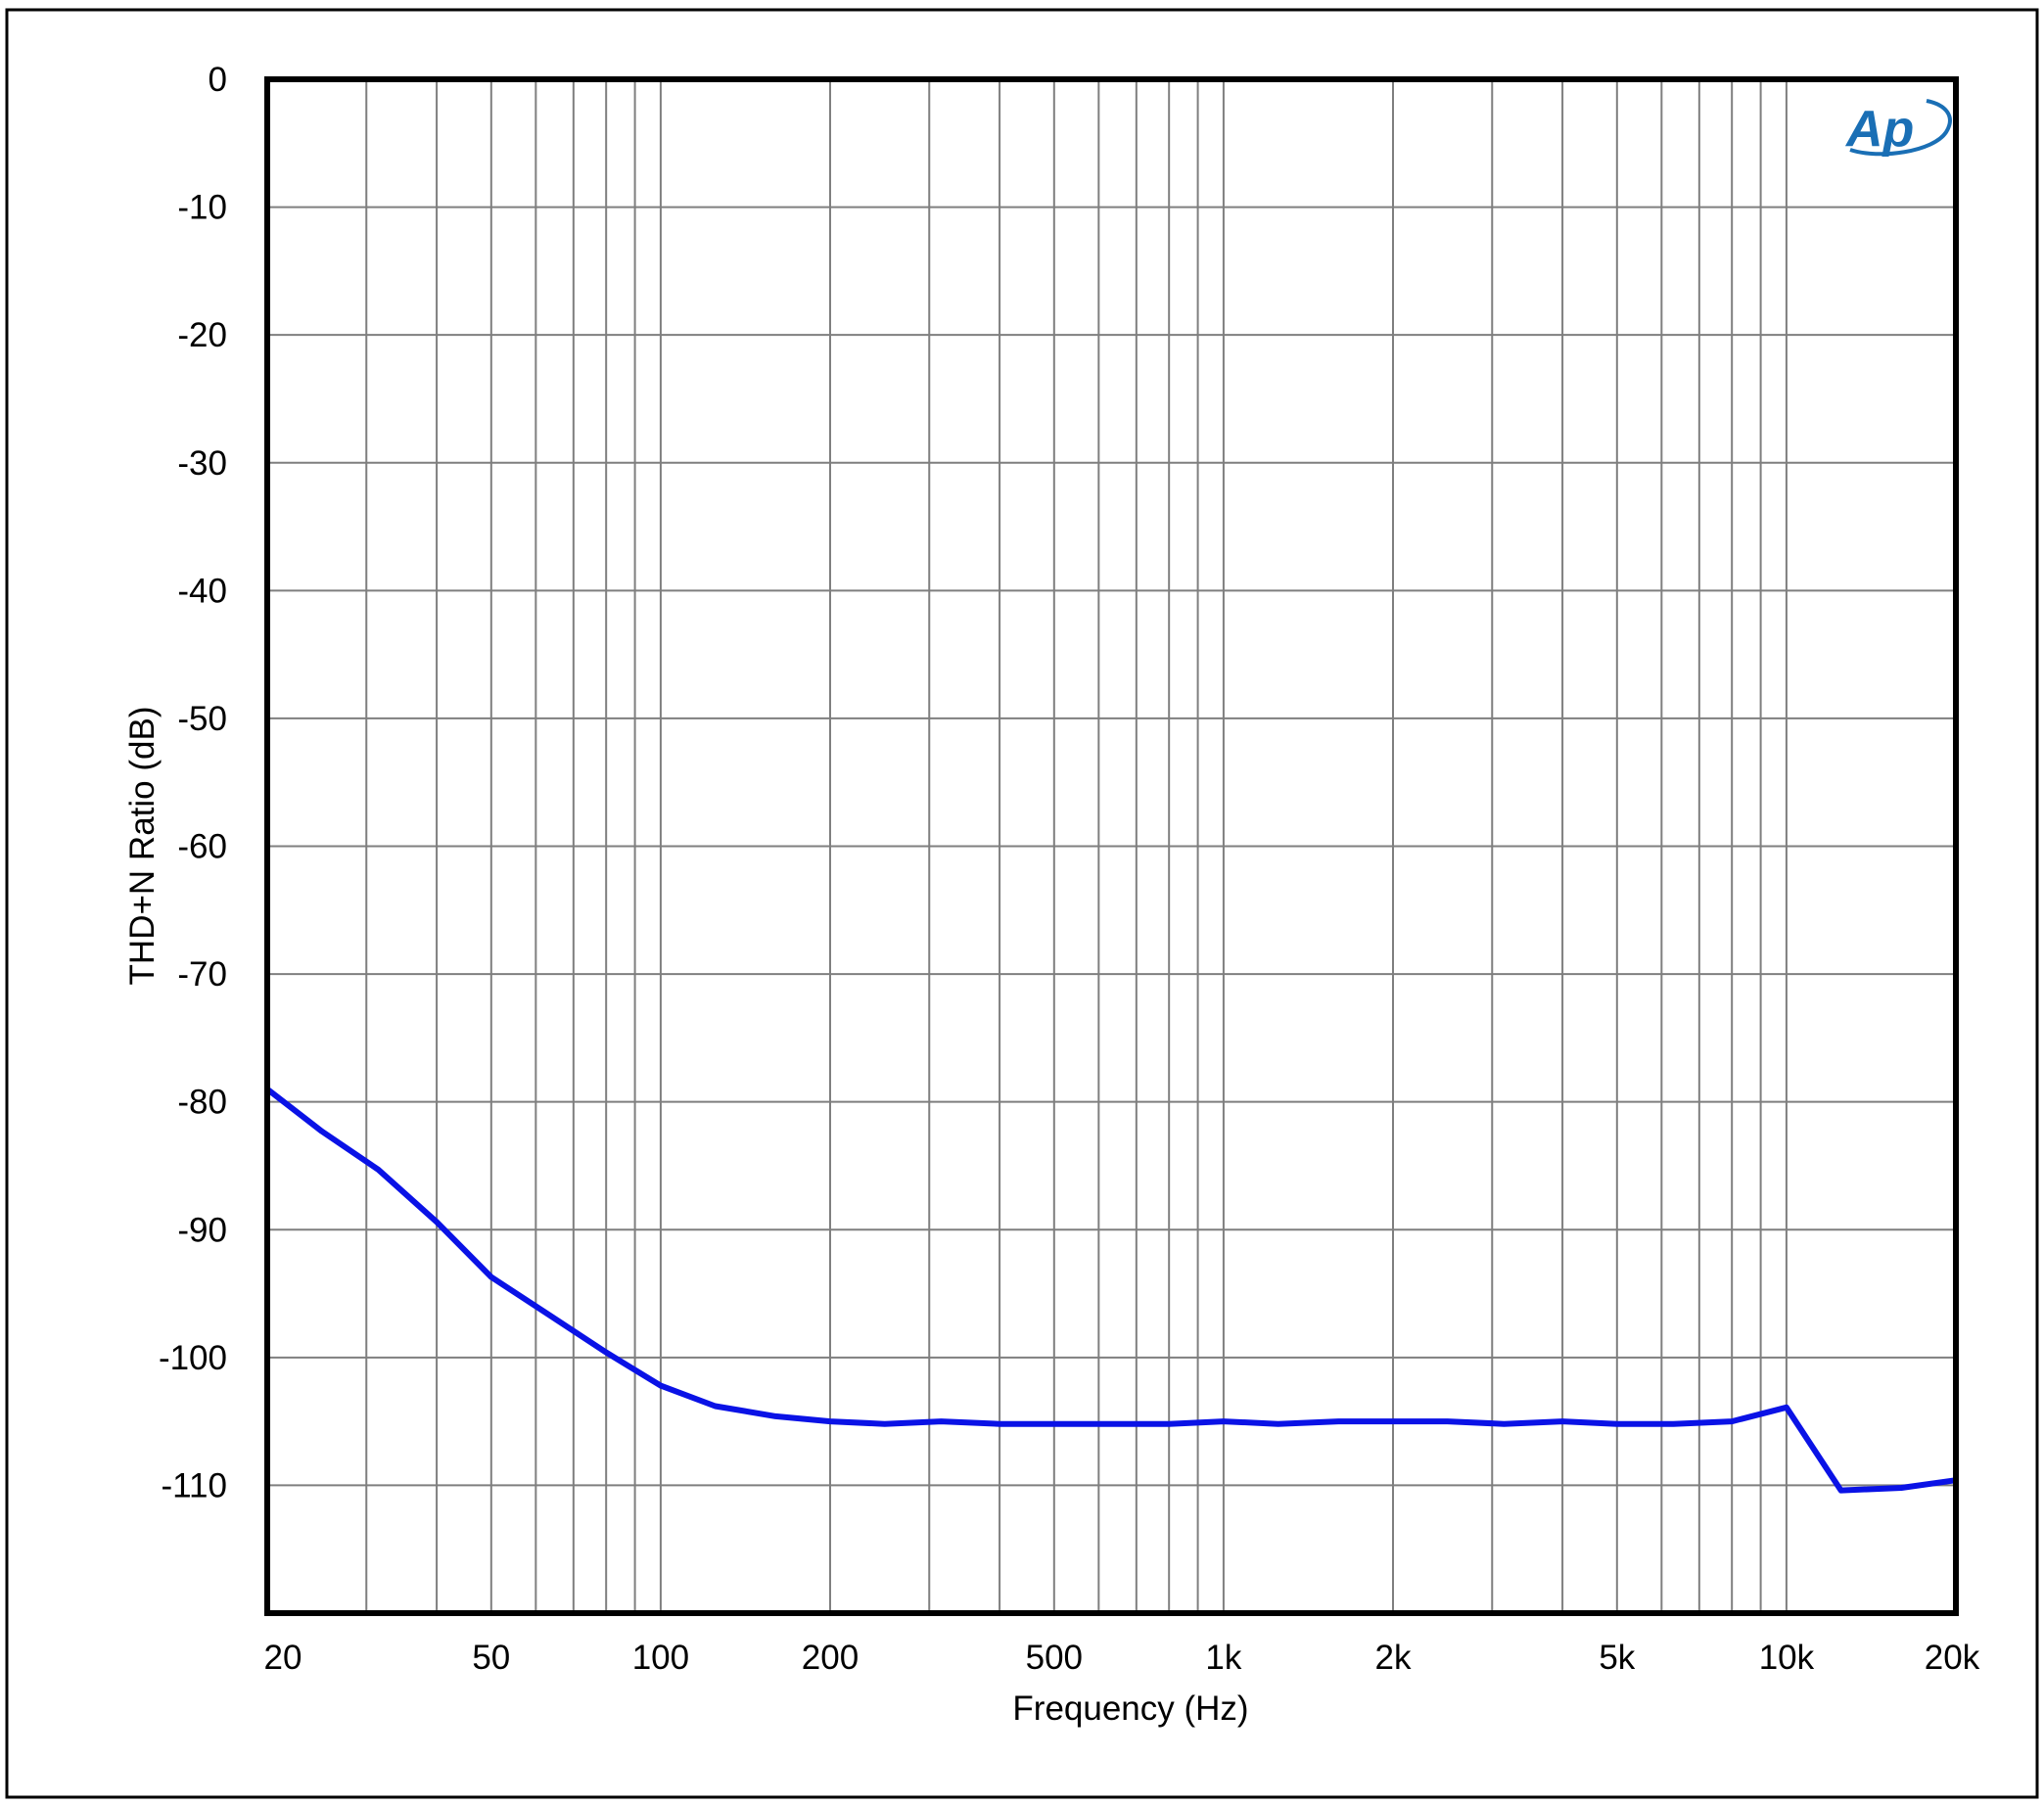 This screenshot has width=2044, height=1805. I want to click on y-tick-label: -20, so click(202, 335).